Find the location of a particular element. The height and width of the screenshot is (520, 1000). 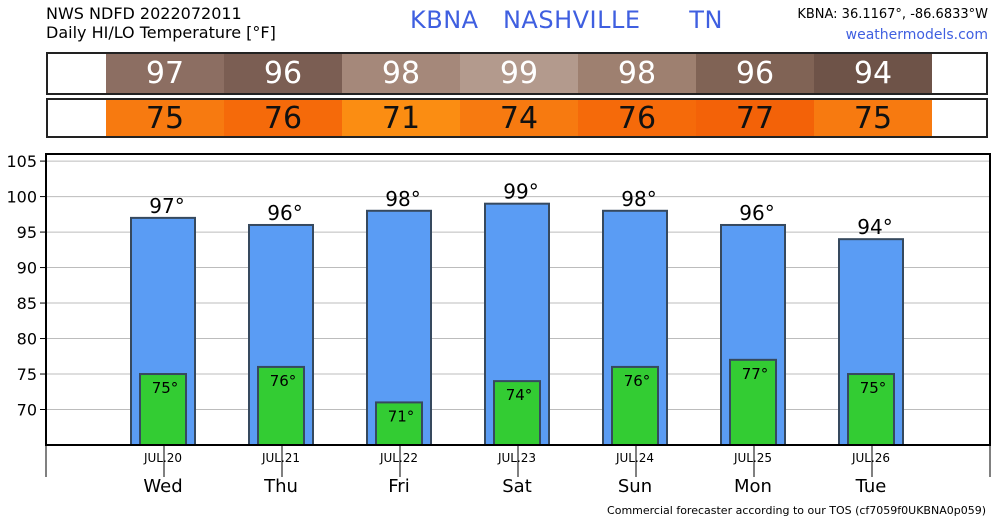

day-label: Sat is located at coordinates (517, 486).